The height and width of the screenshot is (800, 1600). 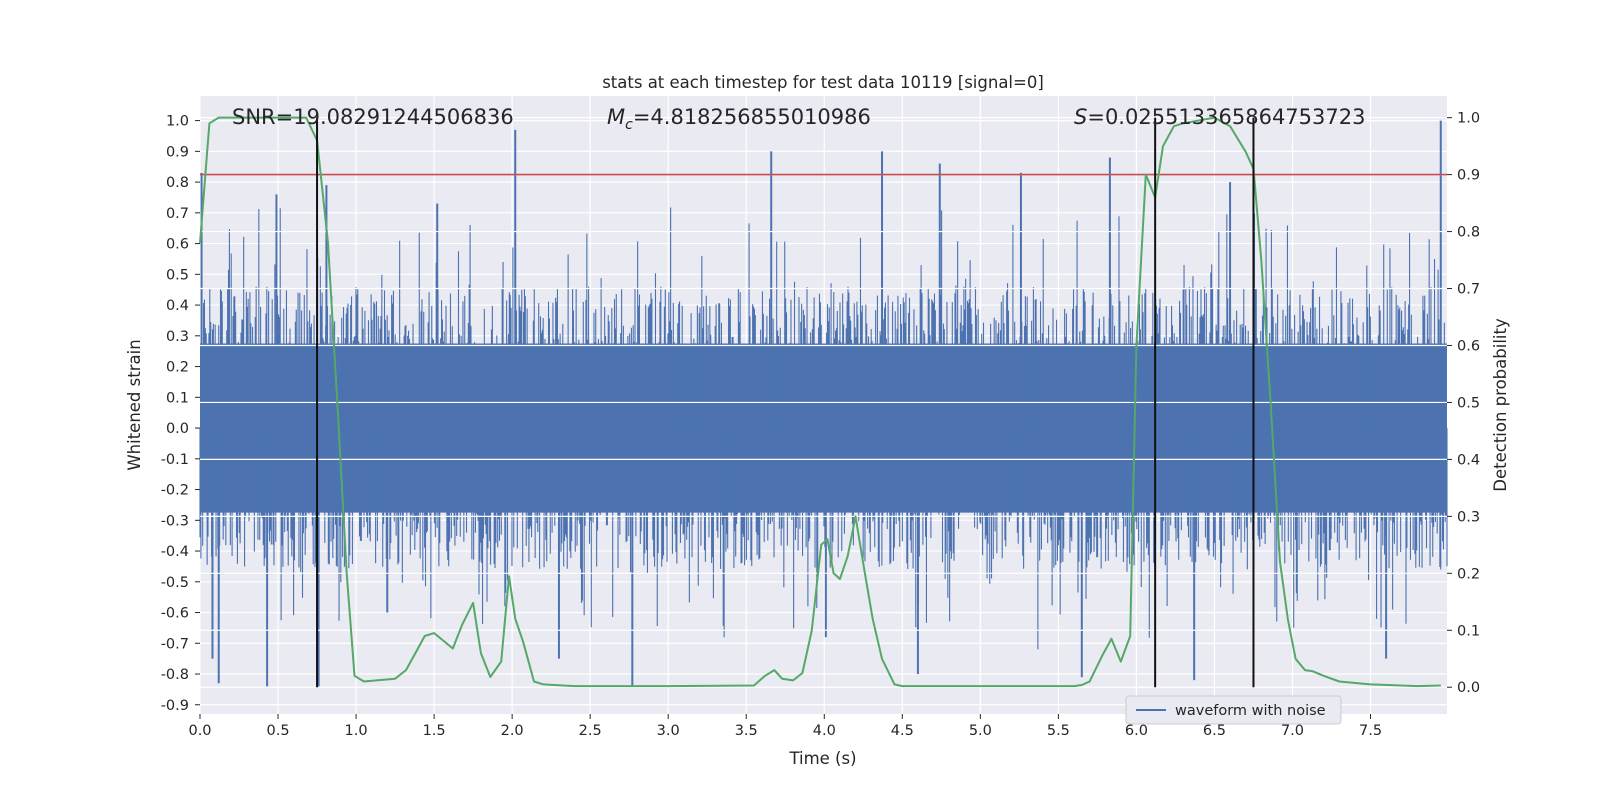 I want to click on x-tick-label: 6.5, so click(x=1214, y=731).